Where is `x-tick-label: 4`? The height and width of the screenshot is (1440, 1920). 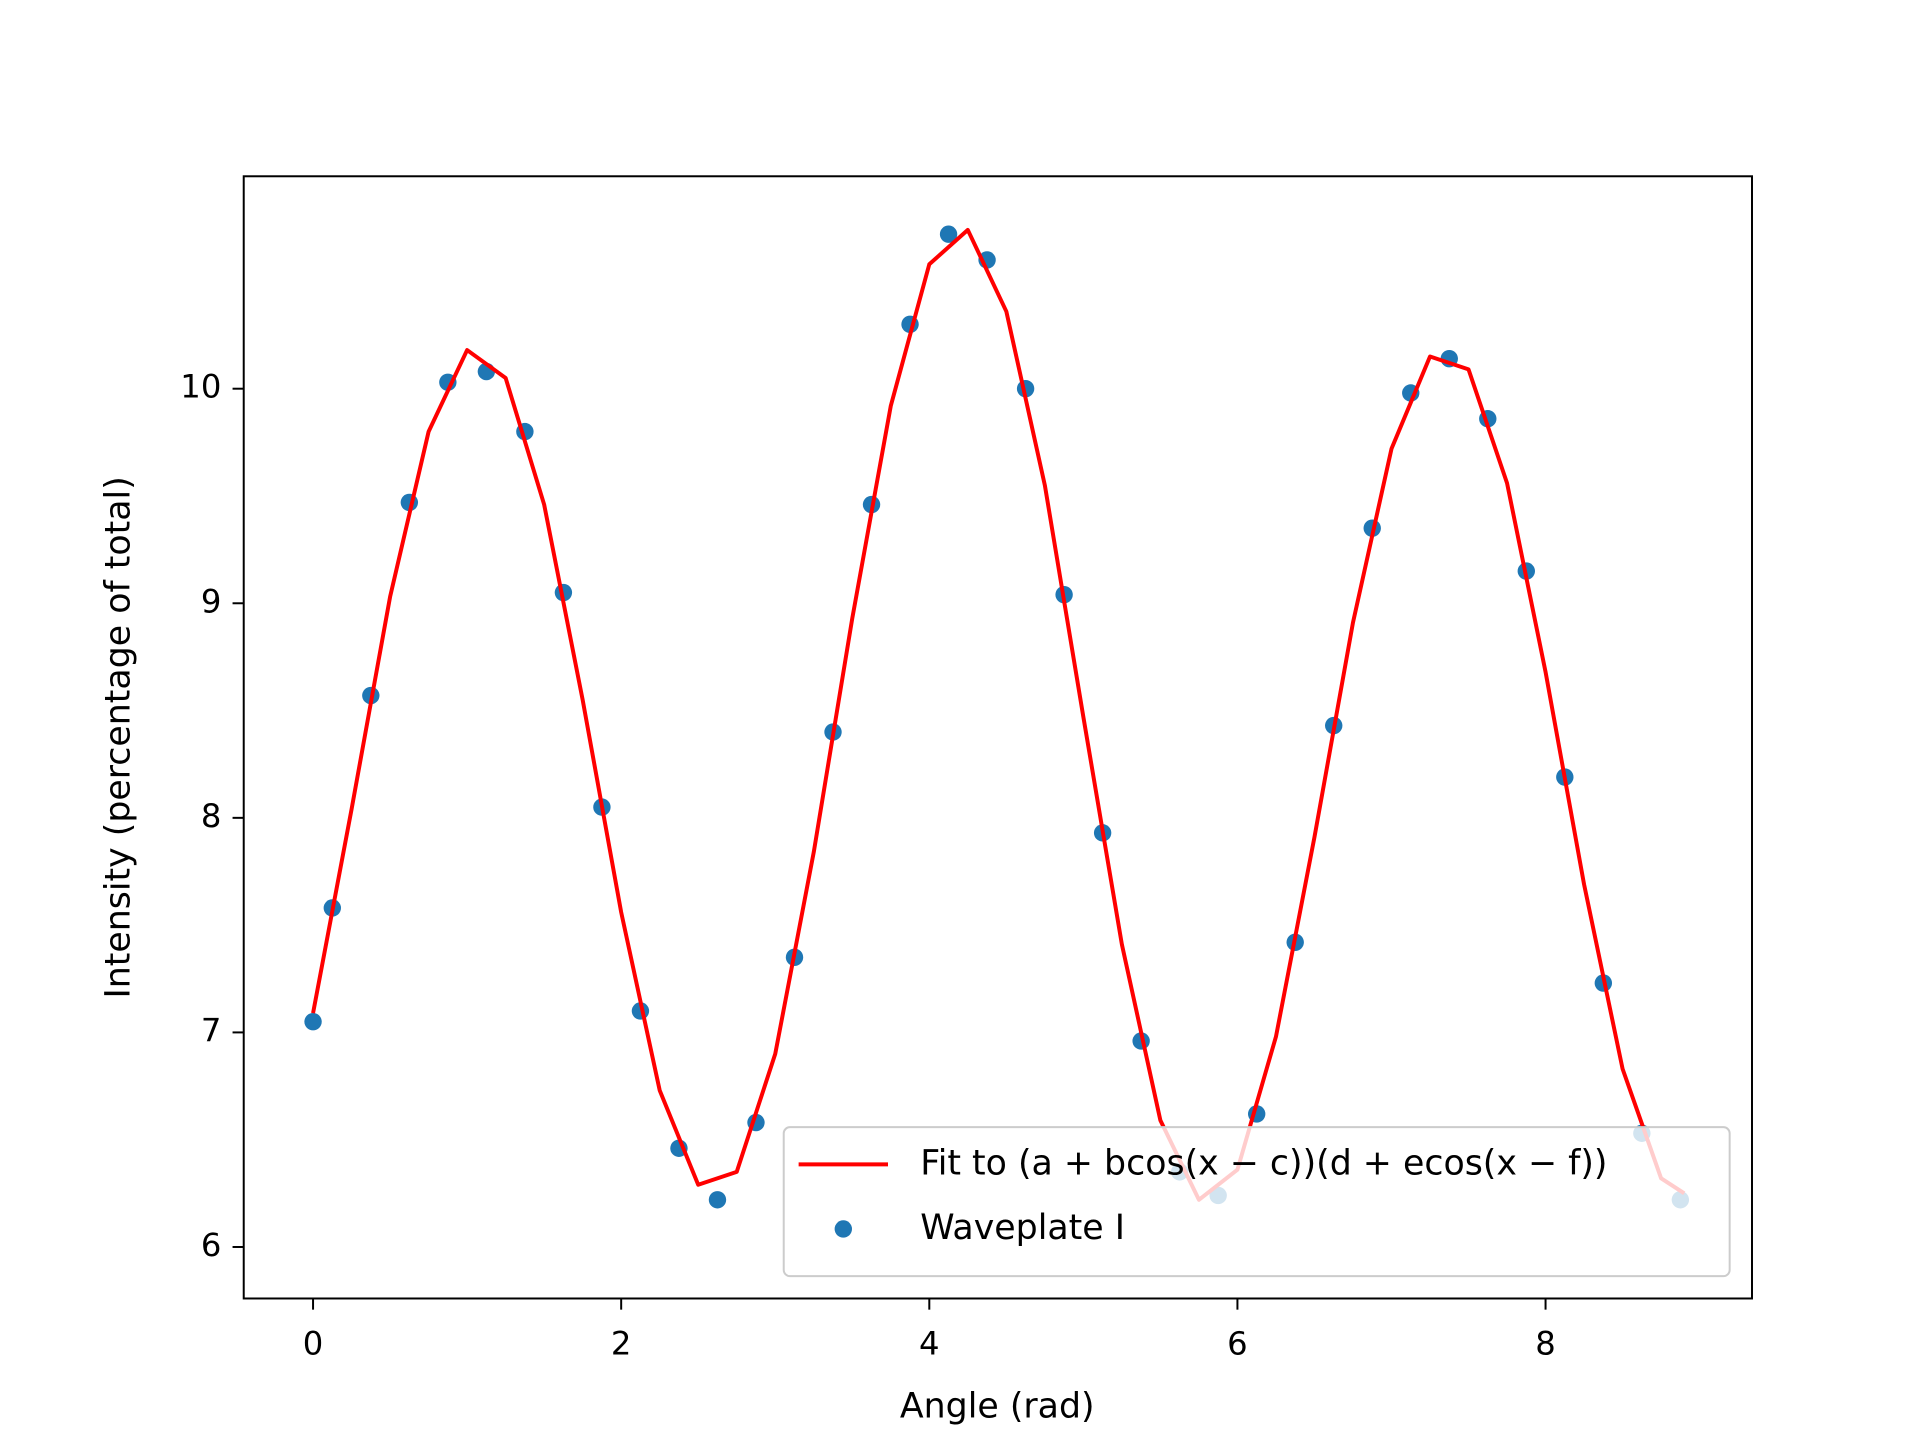 x-tick-label: 4 is located at coordinates (929, 1344).